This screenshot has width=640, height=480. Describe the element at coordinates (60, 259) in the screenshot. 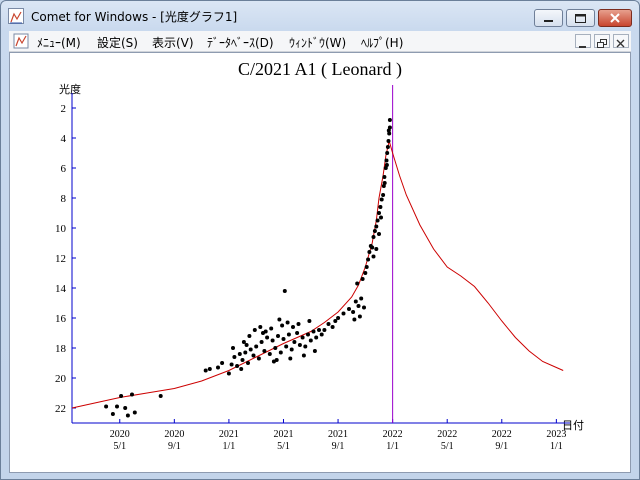

I see `y-tick-label: 12` at that location.